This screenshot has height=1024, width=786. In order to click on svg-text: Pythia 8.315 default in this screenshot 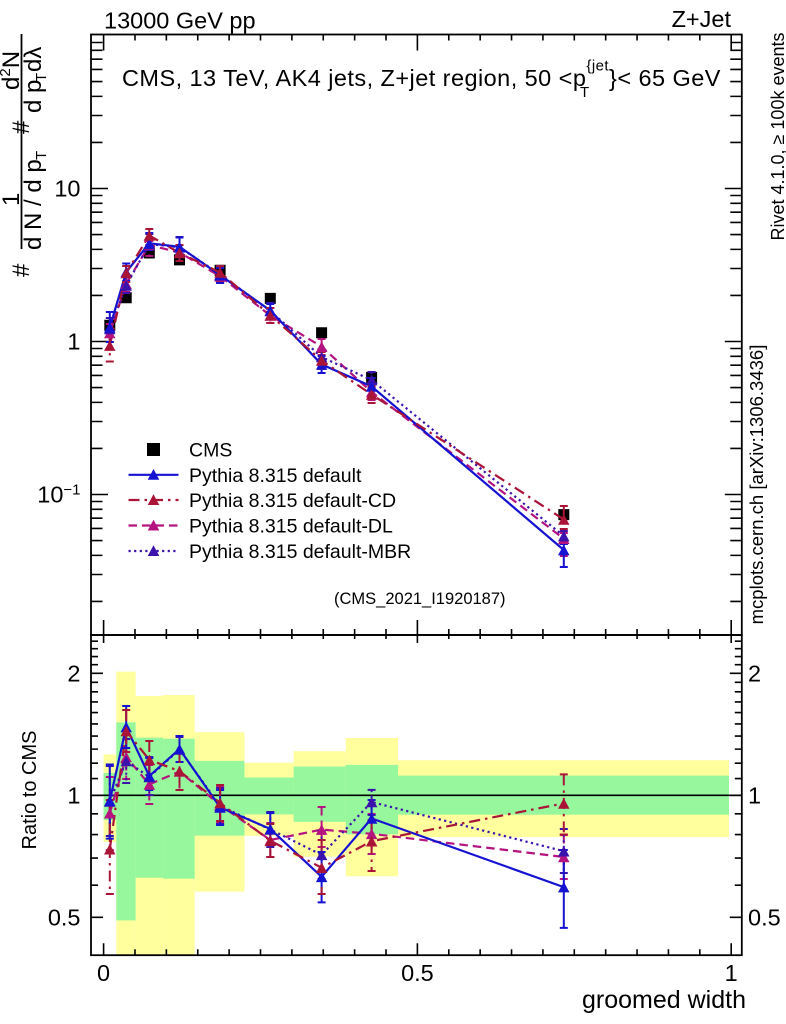, I will do `click(275, 476)`.